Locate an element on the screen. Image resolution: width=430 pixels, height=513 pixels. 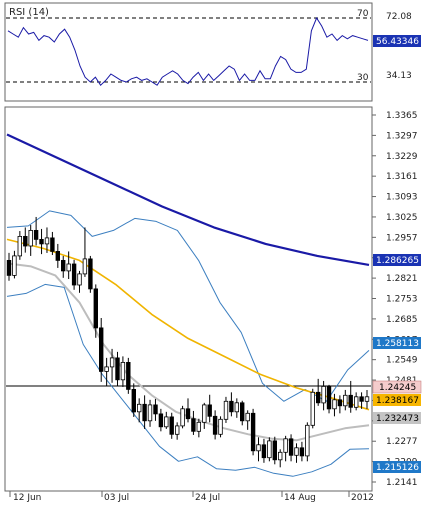
bollinger-upper-badge is located at coordinates (397, 343).